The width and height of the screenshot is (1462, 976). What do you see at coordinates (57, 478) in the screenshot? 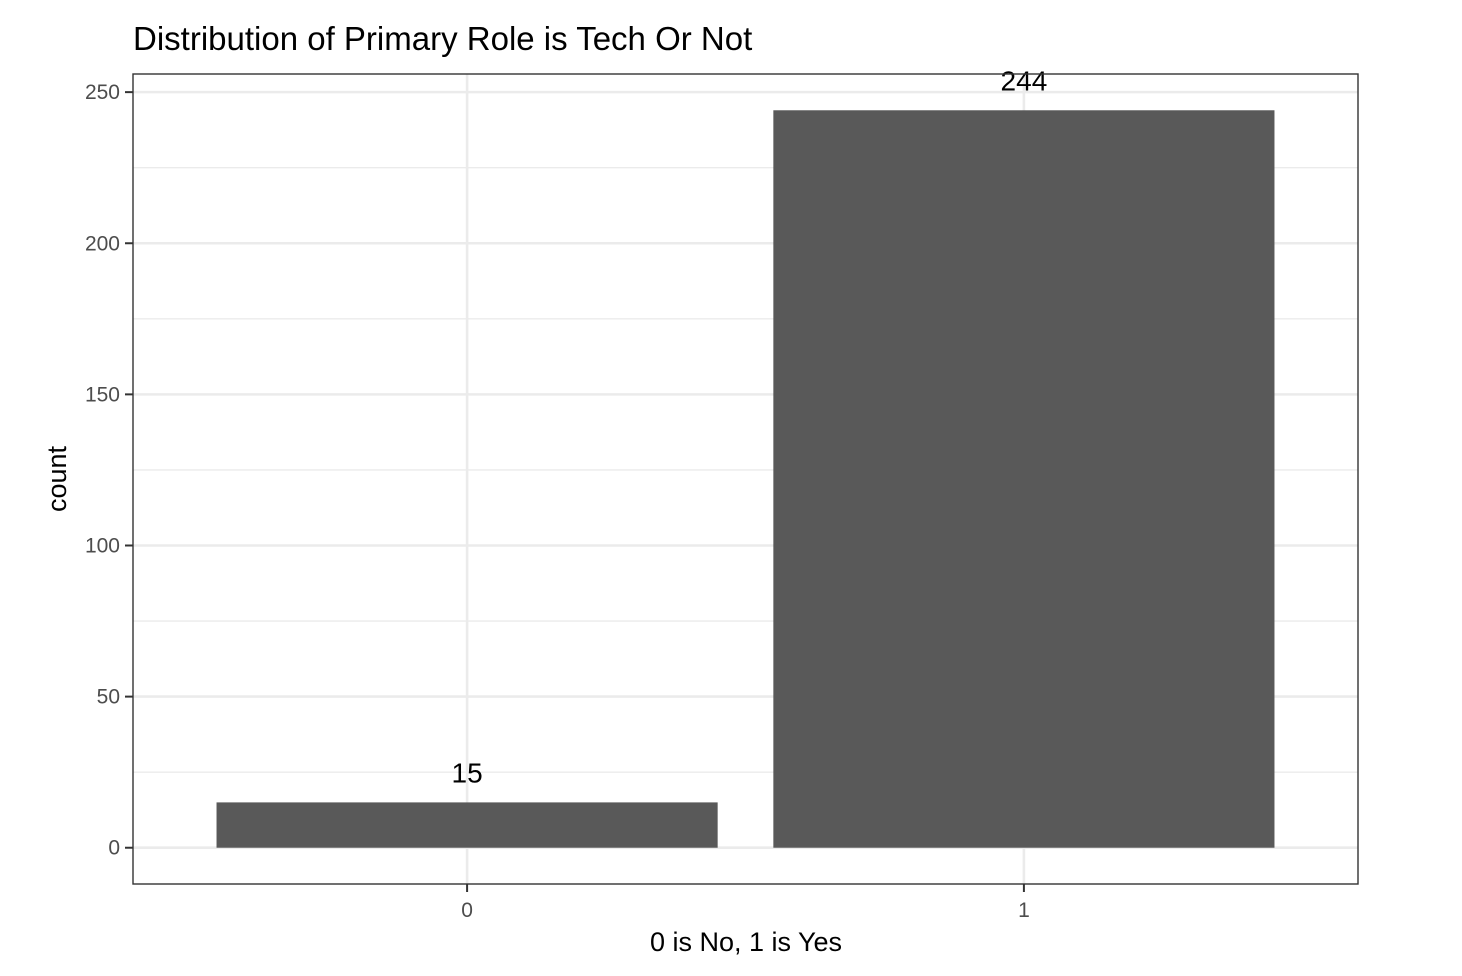
I see `y-axis-title: count` at bounding box center [57, 478].